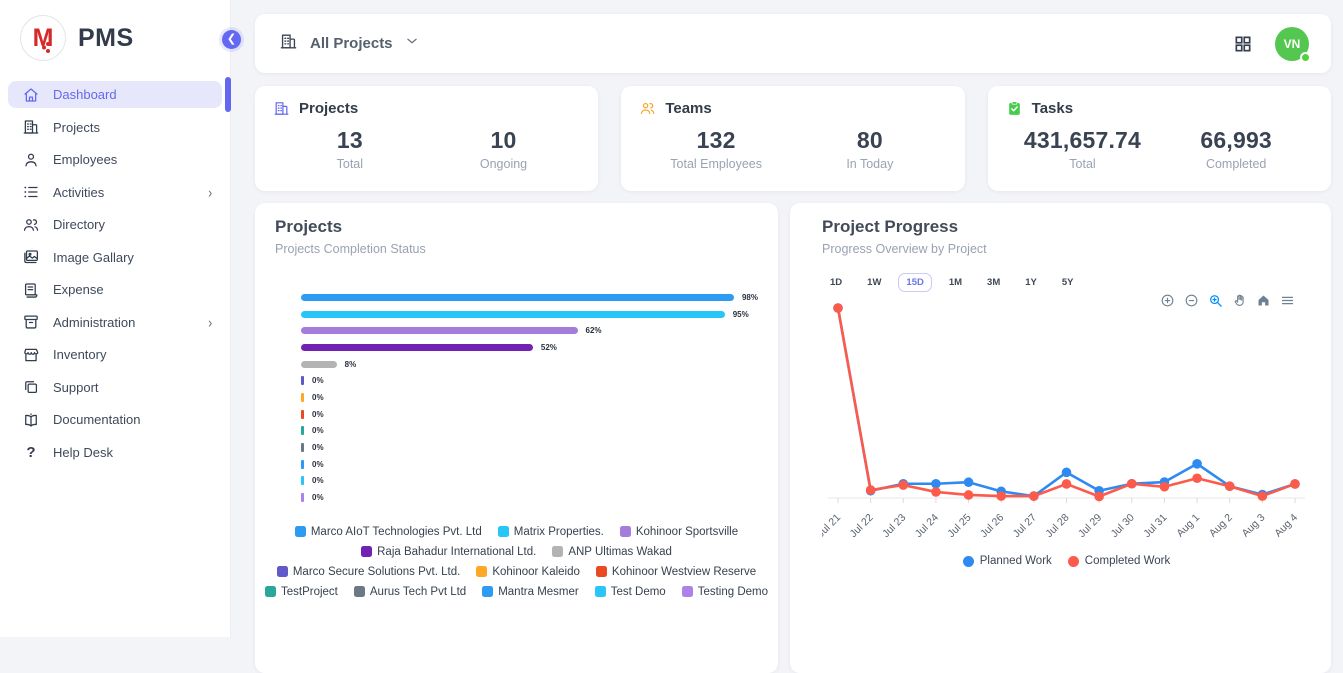 This screenshot has height=673, width=1343. What do you see at coordinates (1236, 140) in the screenshot?
I see `stat-value: 66,993` at bounding box center [1236, 140].